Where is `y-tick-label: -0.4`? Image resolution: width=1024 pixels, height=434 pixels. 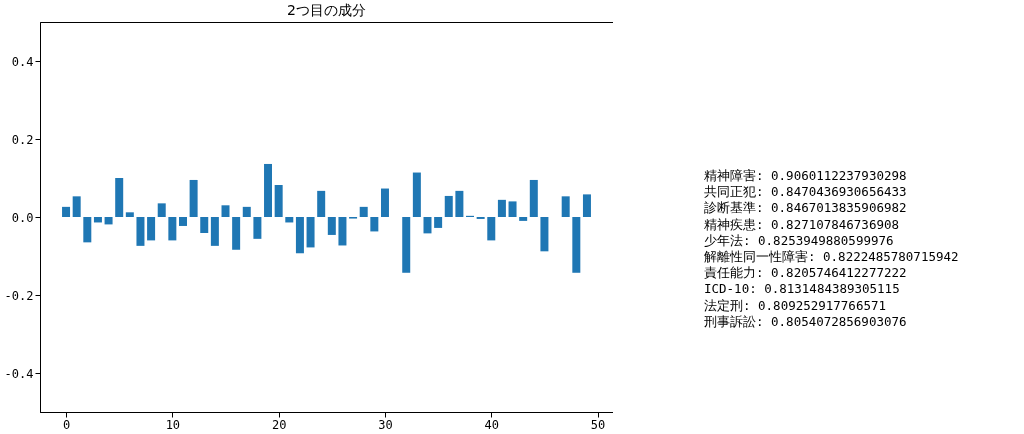
y-tick-label: -0.4 is located at coordinates (19, 373).